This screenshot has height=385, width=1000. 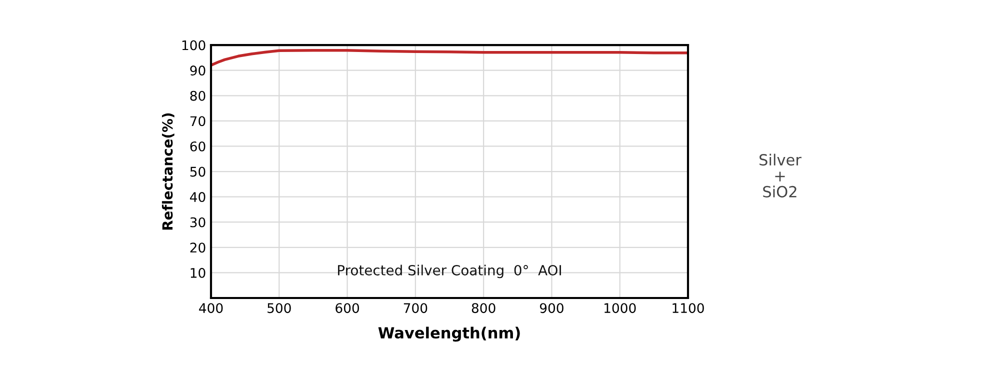 What do you see at coordinates (198, 171) in the screenshot?
I see `y-tick-label: 50` at bounding box center [198, 171].